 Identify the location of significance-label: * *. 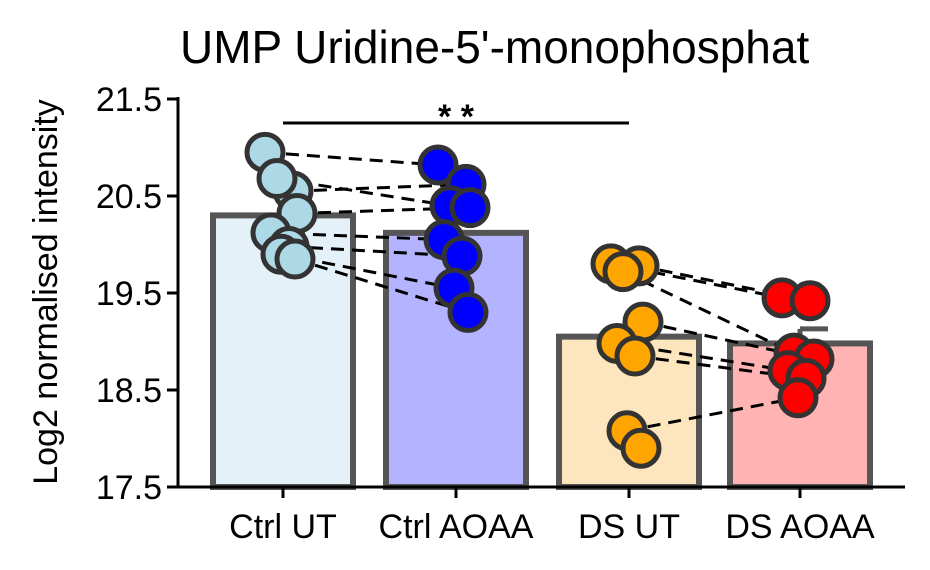
(456, 117).